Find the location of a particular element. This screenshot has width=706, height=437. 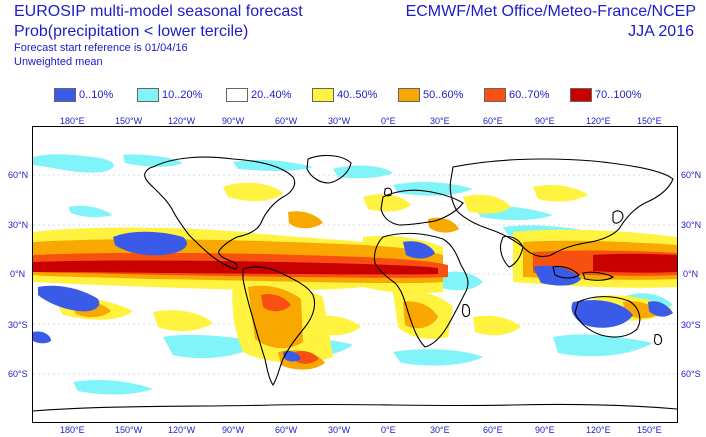

legend-item: 70..100% is located at coordinates (605, 95).